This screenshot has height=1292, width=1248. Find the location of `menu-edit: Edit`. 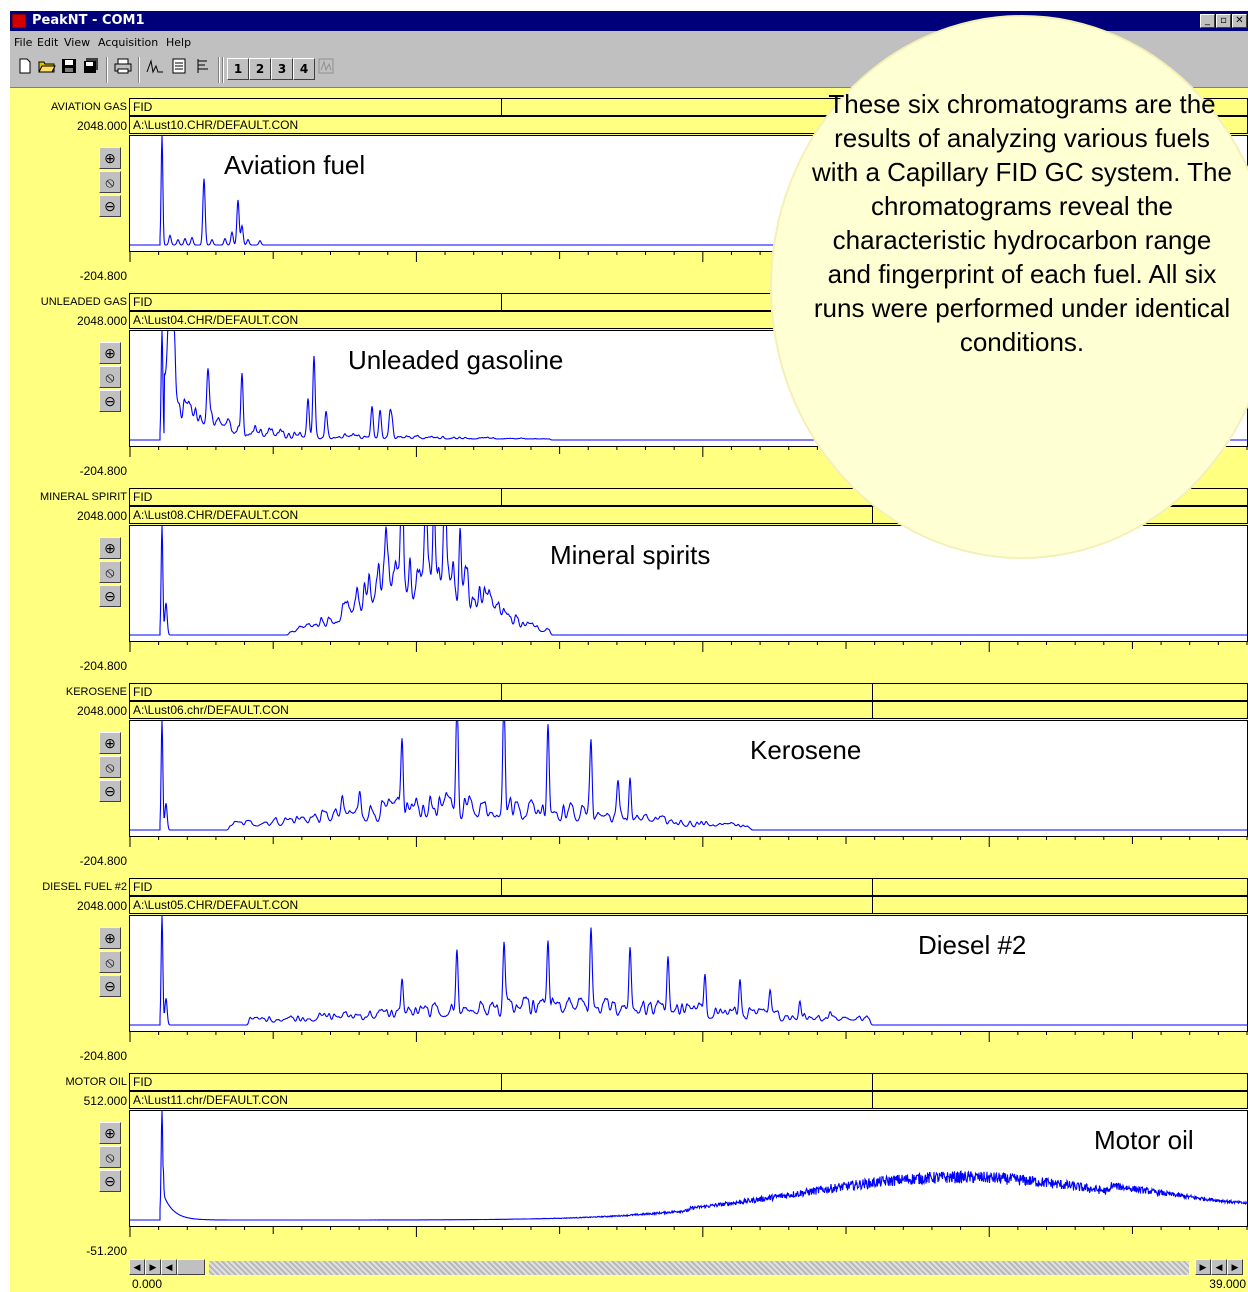

menu-edit: Edit is located at coordinates (48, 42).